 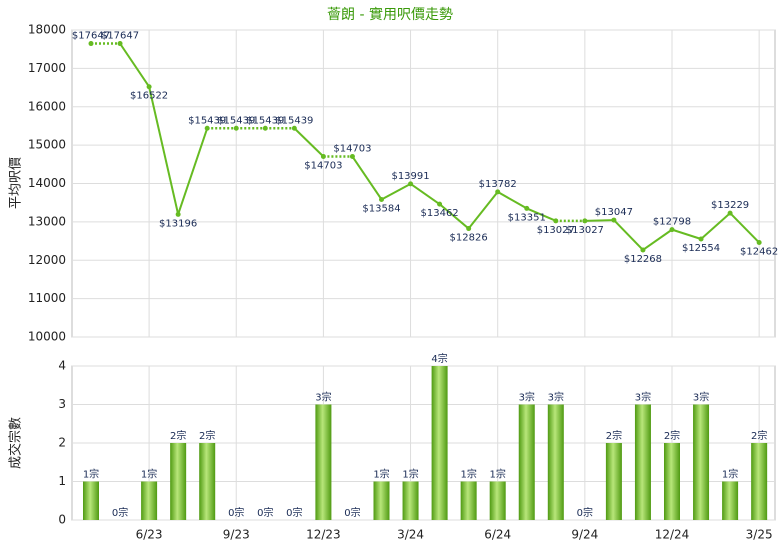 What do you see at coordinates (497, 535) in the screenshot?
I see `x-tick-label: 6/24` at bounding box center [497, 535].